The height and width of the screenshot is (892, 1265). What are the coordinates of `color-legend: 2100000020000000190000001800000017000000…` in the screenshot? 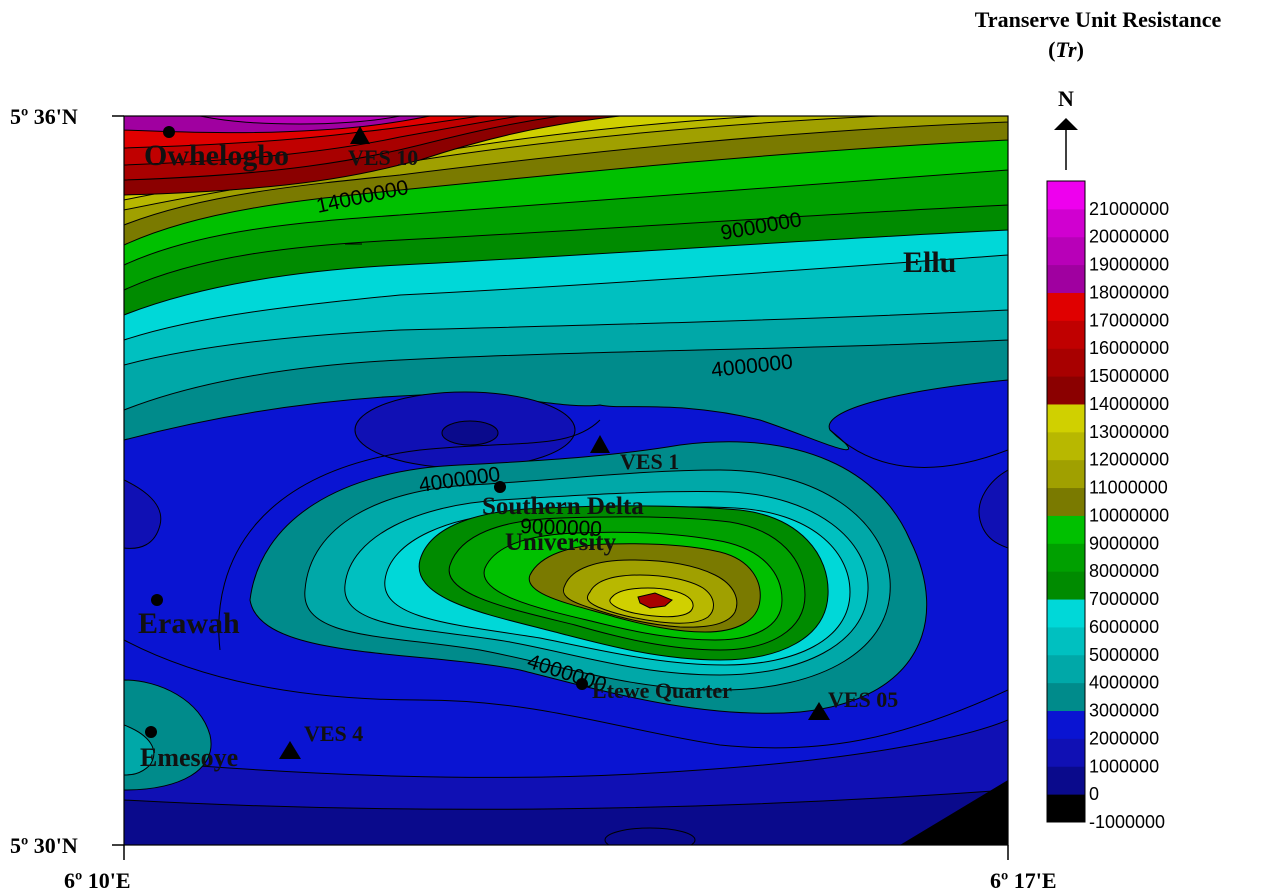 It's located at (1107, 506).